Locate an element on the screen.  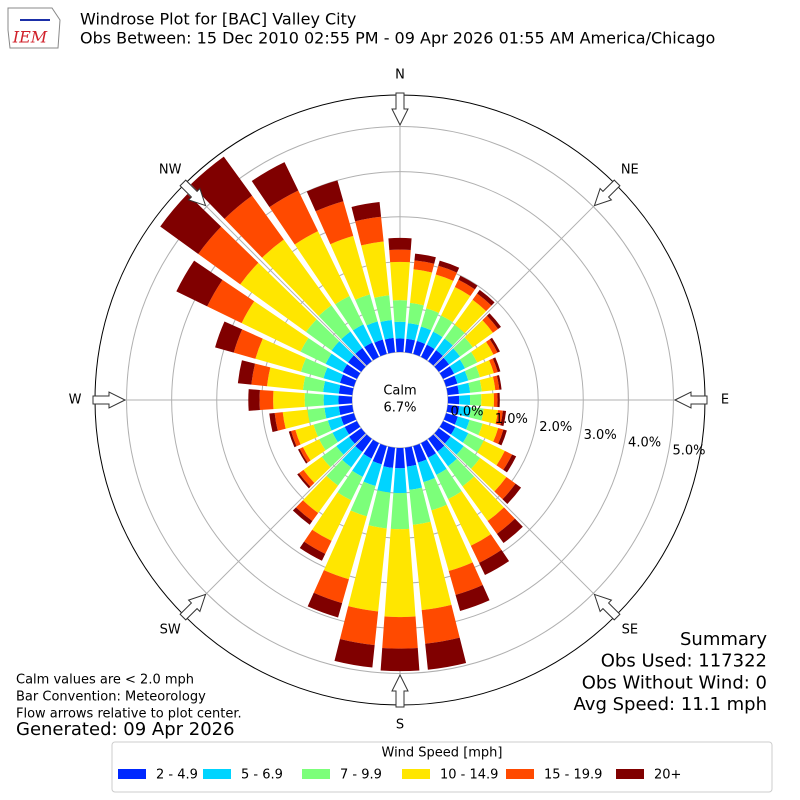
legend-label: 2 - 4.9 is located at coordinates (177, 775).